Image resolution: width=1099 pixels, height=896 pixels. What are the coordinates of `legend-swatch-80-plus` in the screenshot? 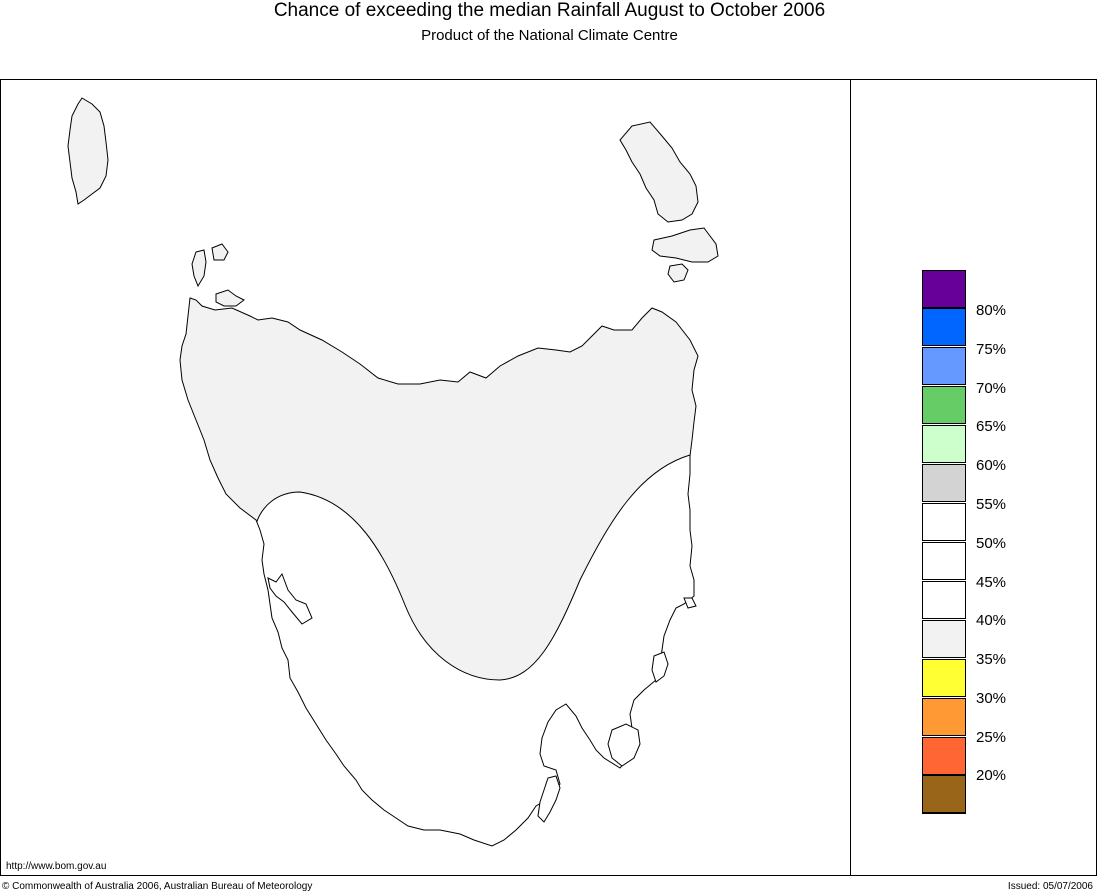 It's located at (944, 289).